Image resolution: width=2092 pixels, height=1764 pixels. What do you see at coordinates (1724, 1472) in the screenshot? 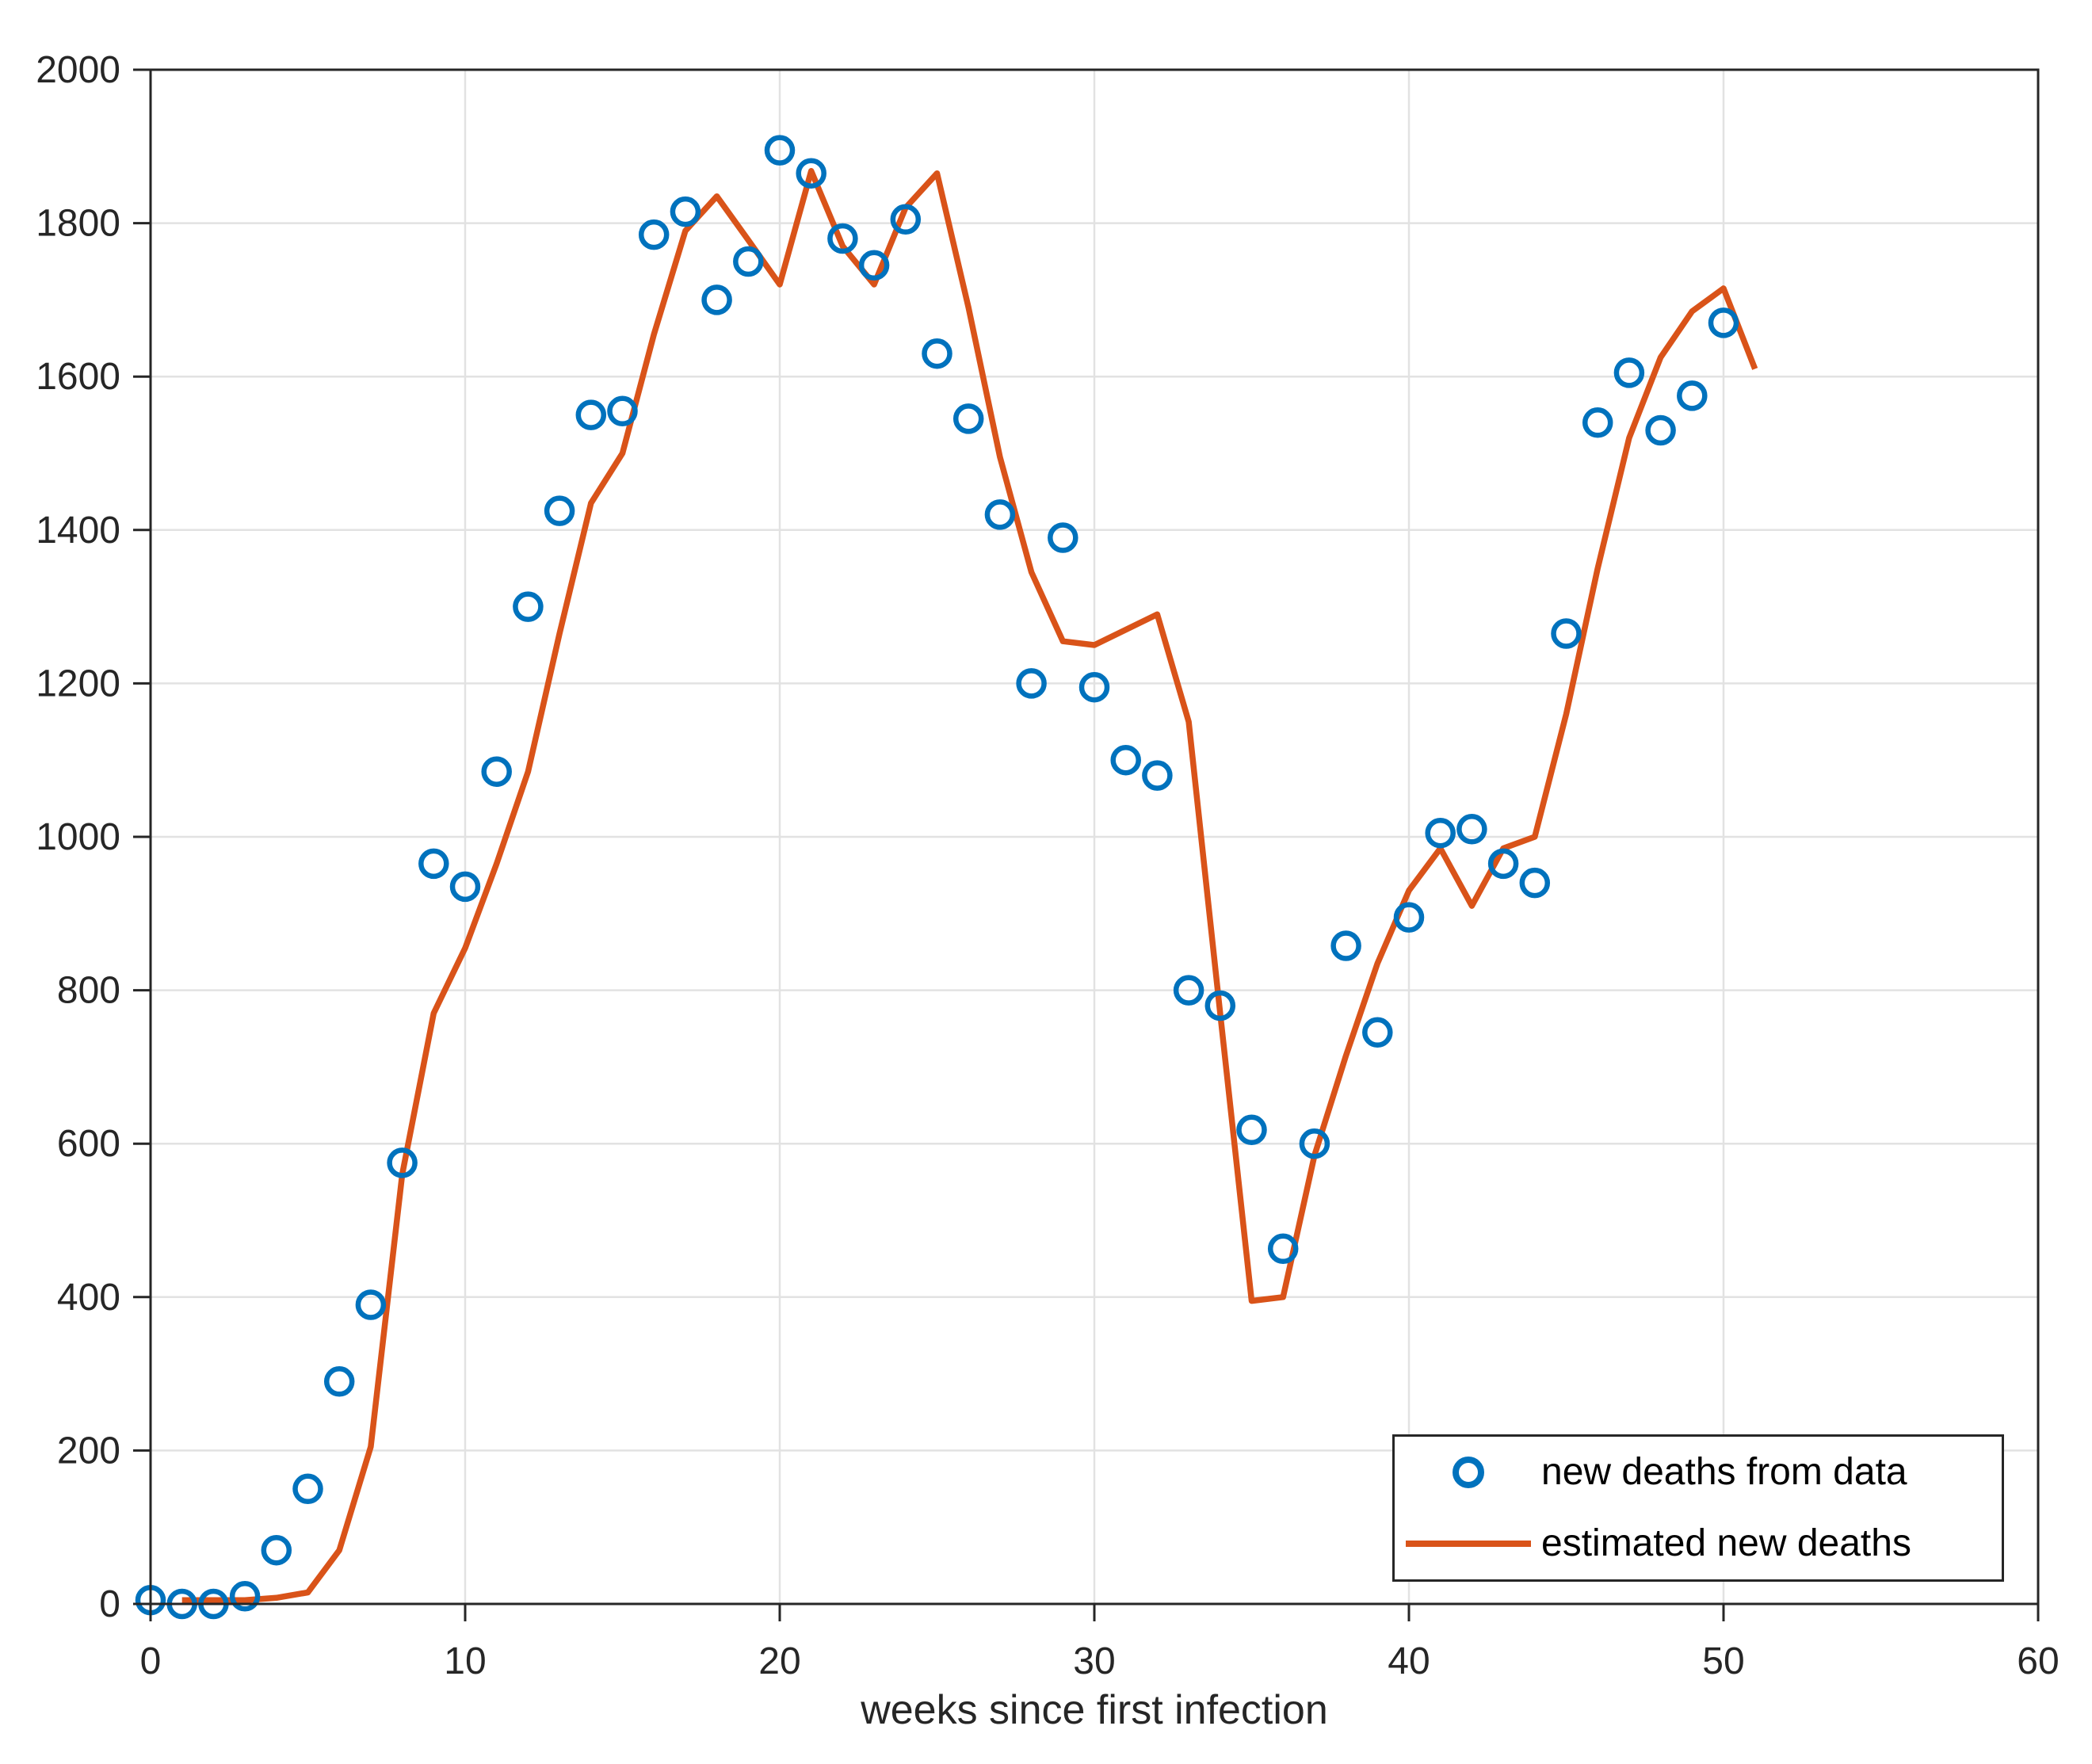
I see `legend-label: new deaths from data` at bounding box center [1724, 1472].